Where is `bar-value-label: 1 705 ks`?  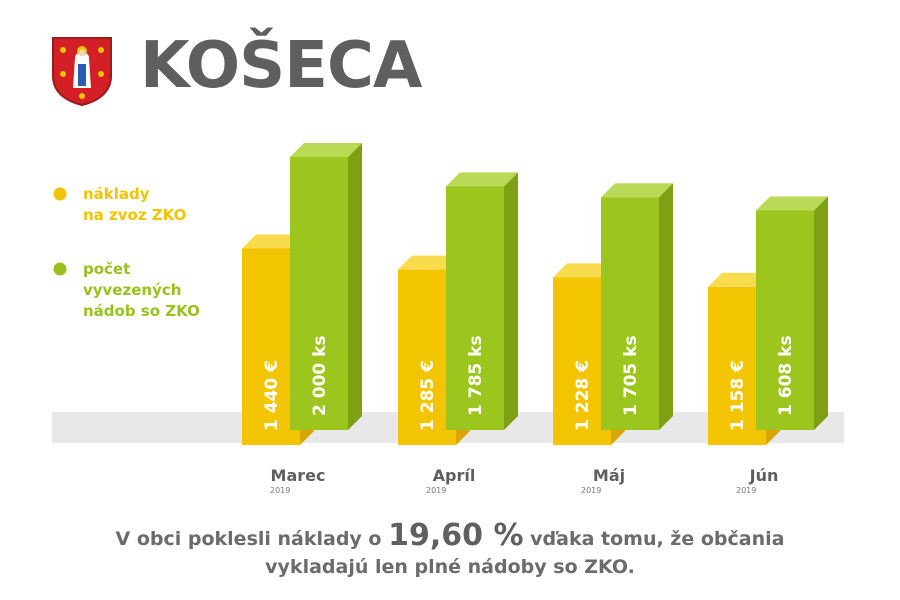 bar-value-label: 1 705 ks is located at coordinates (631, 375).